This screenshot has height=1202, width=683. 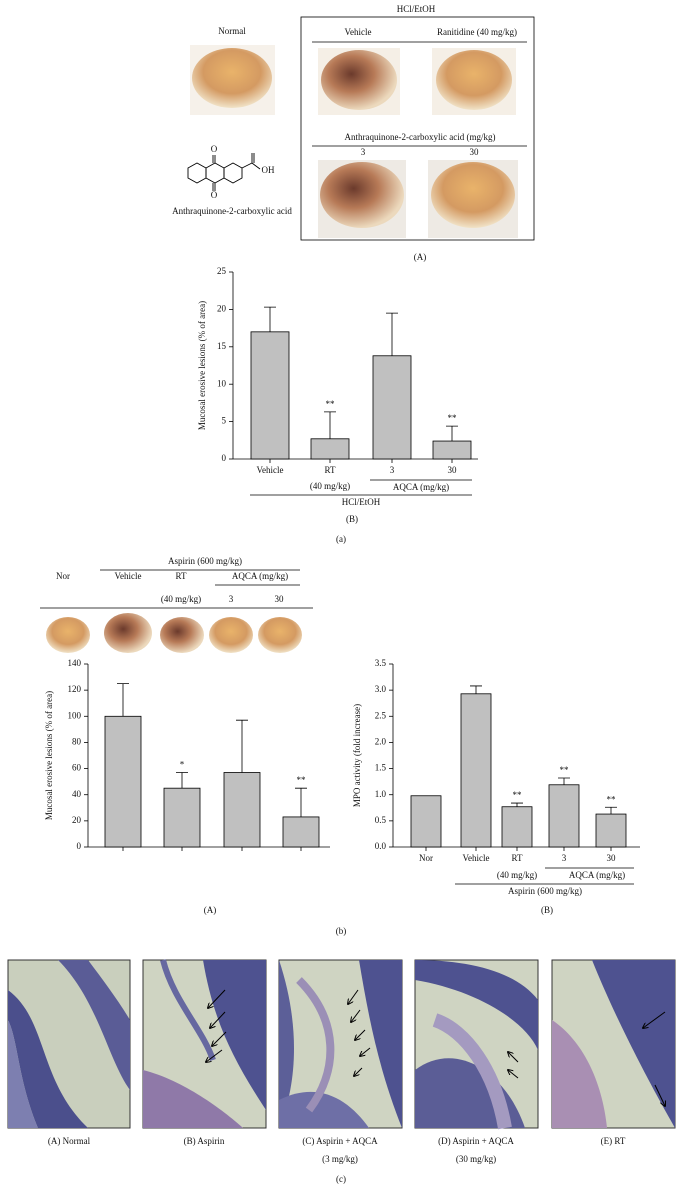 What do you see at coordinates (75, 715) in the screenshot?
I see `y-tick-label: 100` at bounding box center [75, 715].